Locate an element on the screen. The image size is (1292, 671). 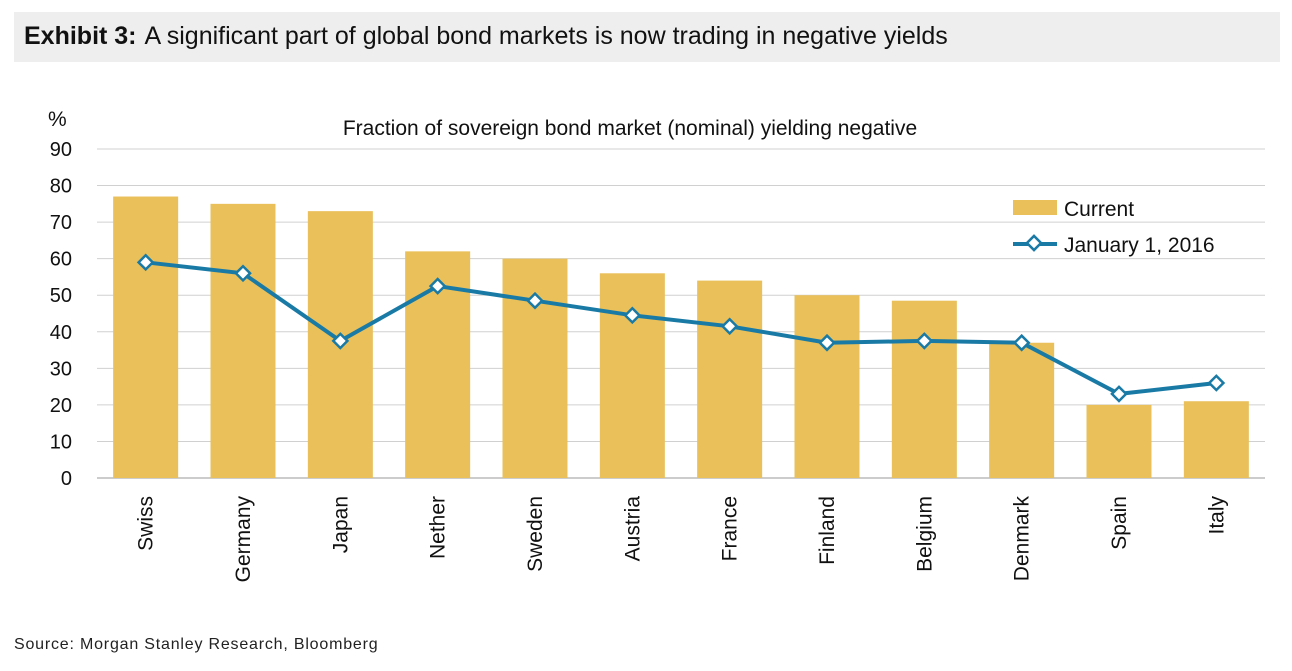
marker-swiss is located at coordinates (145, 262).